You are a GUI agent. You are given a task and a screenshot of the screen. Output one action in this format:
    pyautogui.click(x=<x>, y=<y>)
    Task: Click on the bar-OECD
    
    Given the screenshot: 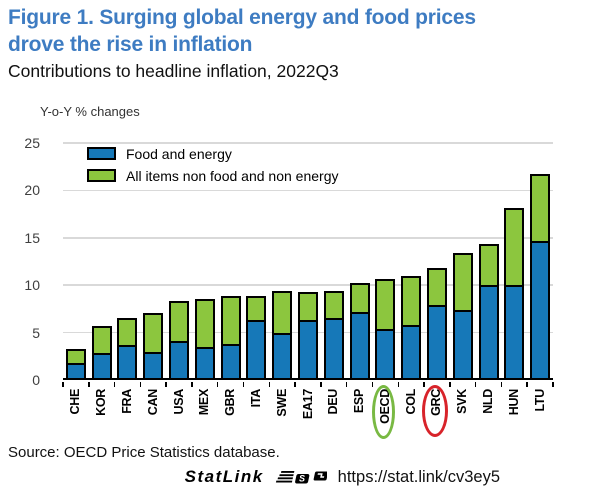 What is the action you would take?
    pyautogui.click(x=385, y=328)
    